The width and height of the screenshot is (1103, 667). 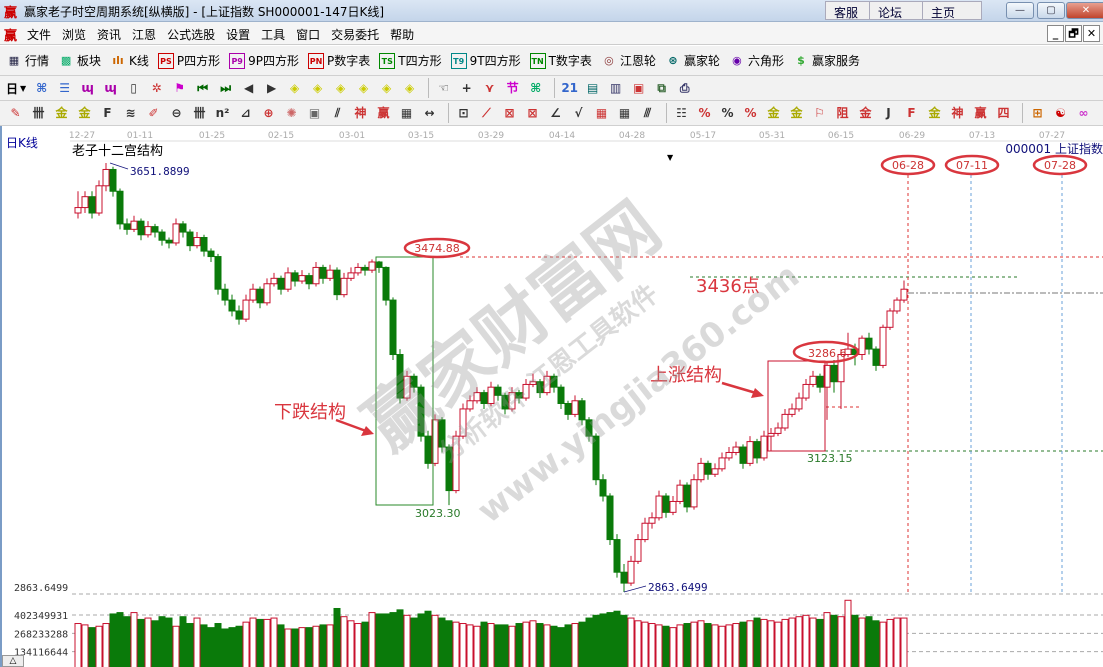 I want to click on v-icon: √, so click(x=578, y=113).